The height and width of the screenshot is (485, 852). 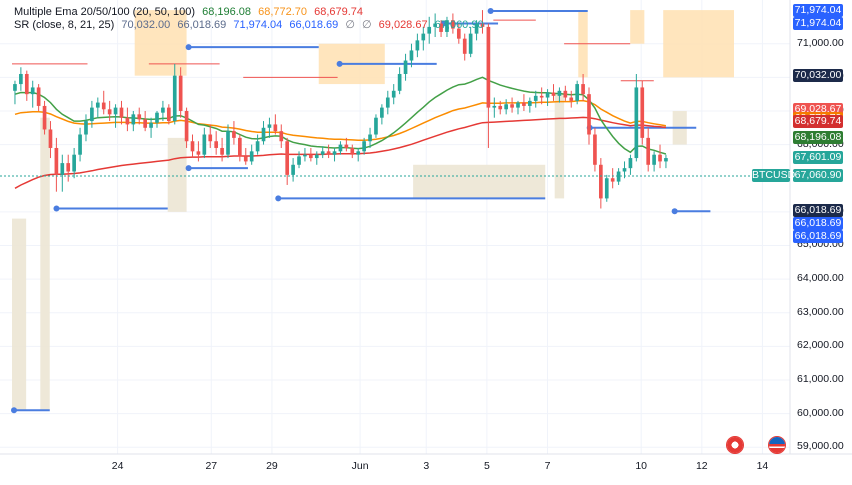 What do you see at coordinates (818, 121) in the screenshot?
I see `price-label-5: 68,679.74` at bounding box center [818, 121].